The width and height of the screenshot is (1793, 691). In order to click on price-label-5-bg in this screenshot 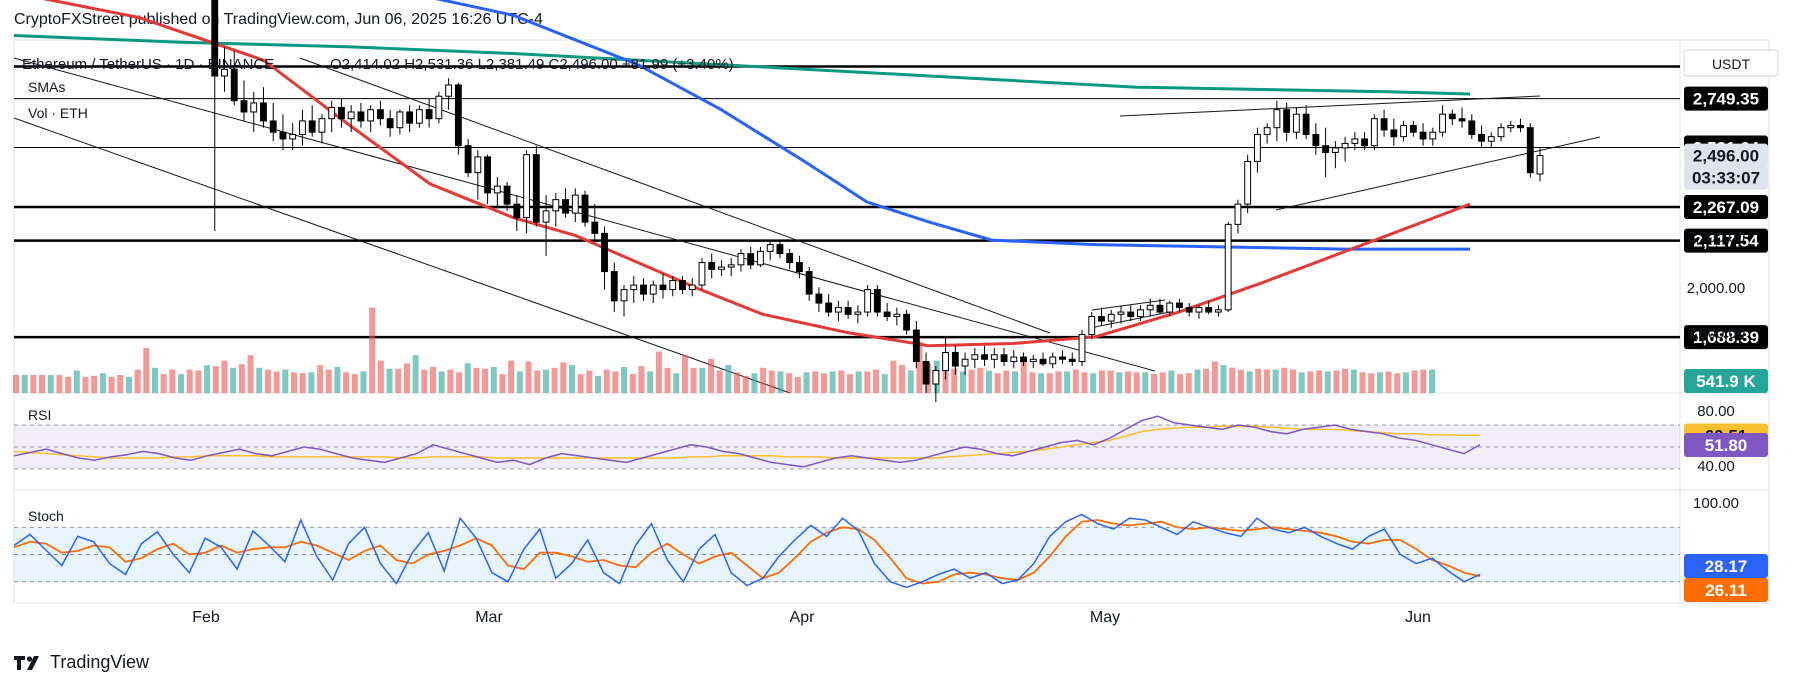, I will do `click(1726, 207)`.